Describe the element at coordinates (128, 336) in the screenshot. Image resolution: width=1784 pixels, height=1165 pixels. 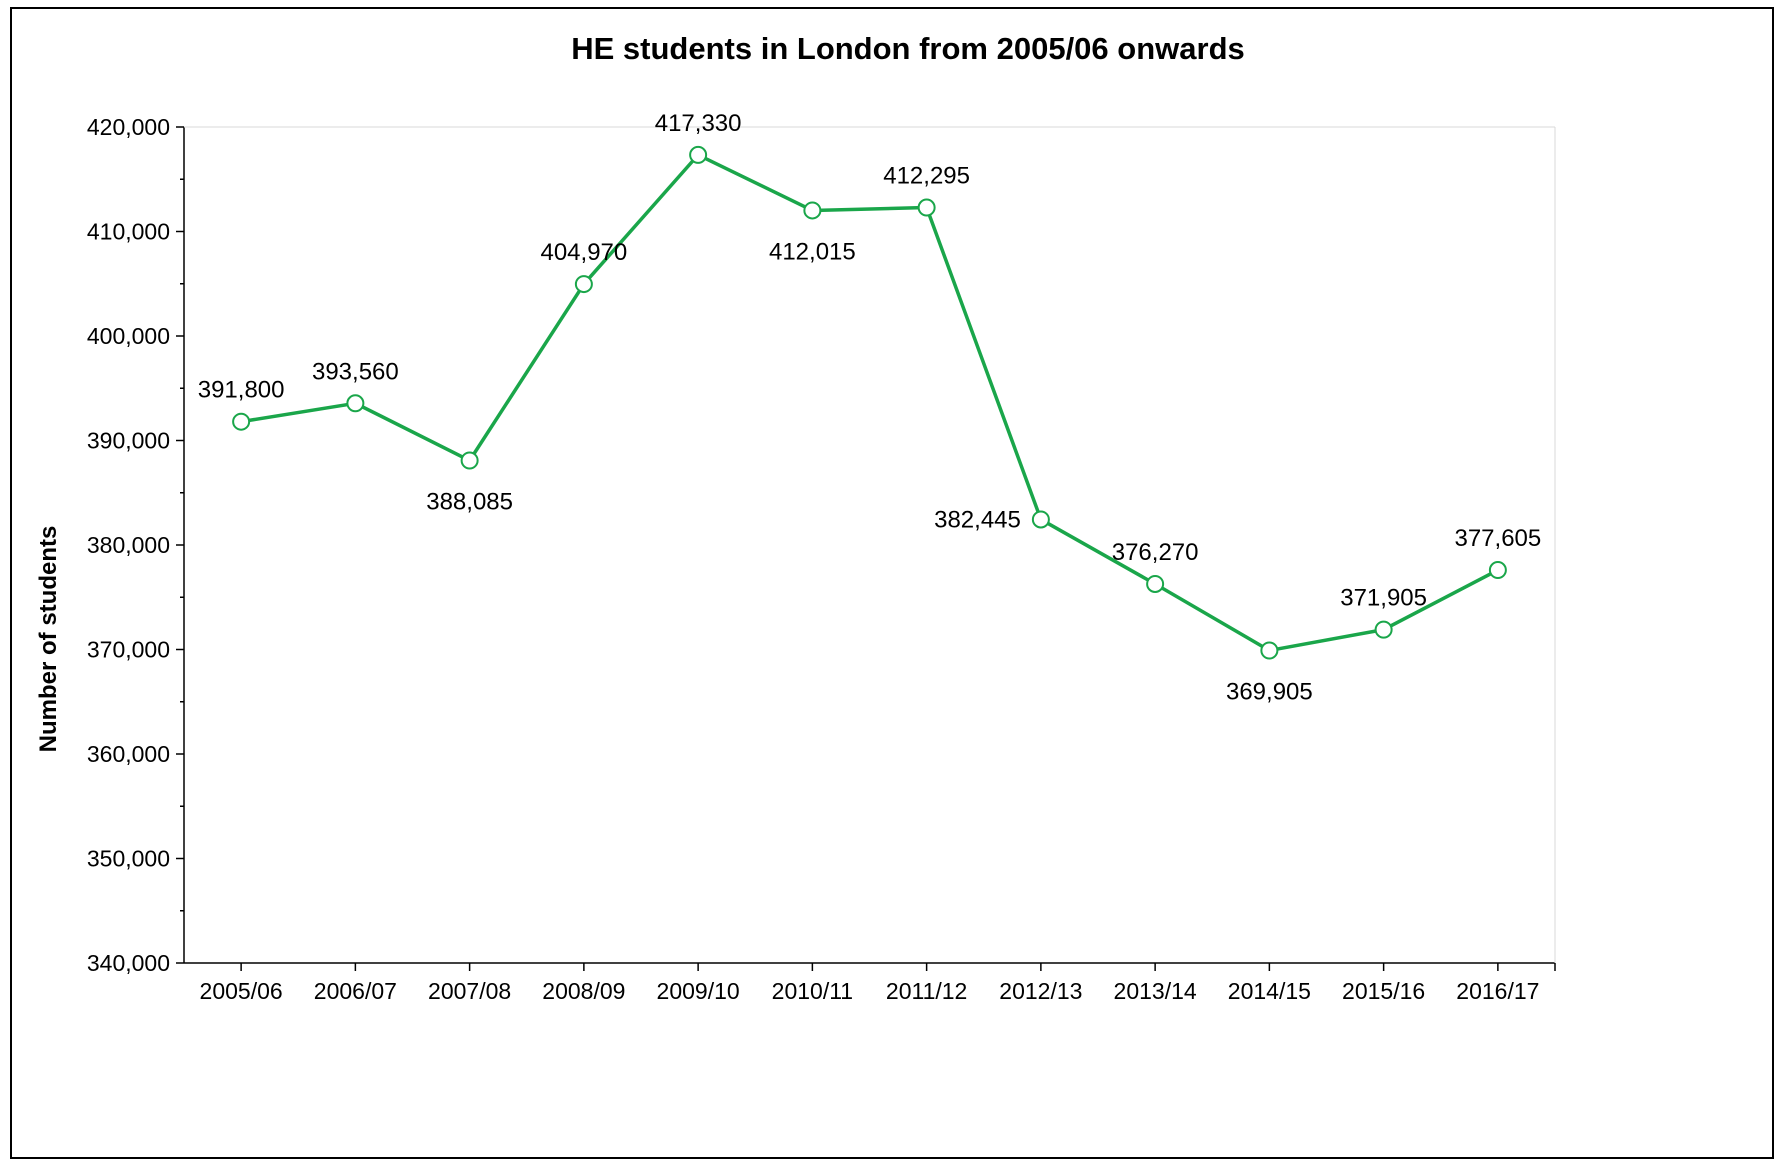
I see `y-tick-label: 400,000` at that location.